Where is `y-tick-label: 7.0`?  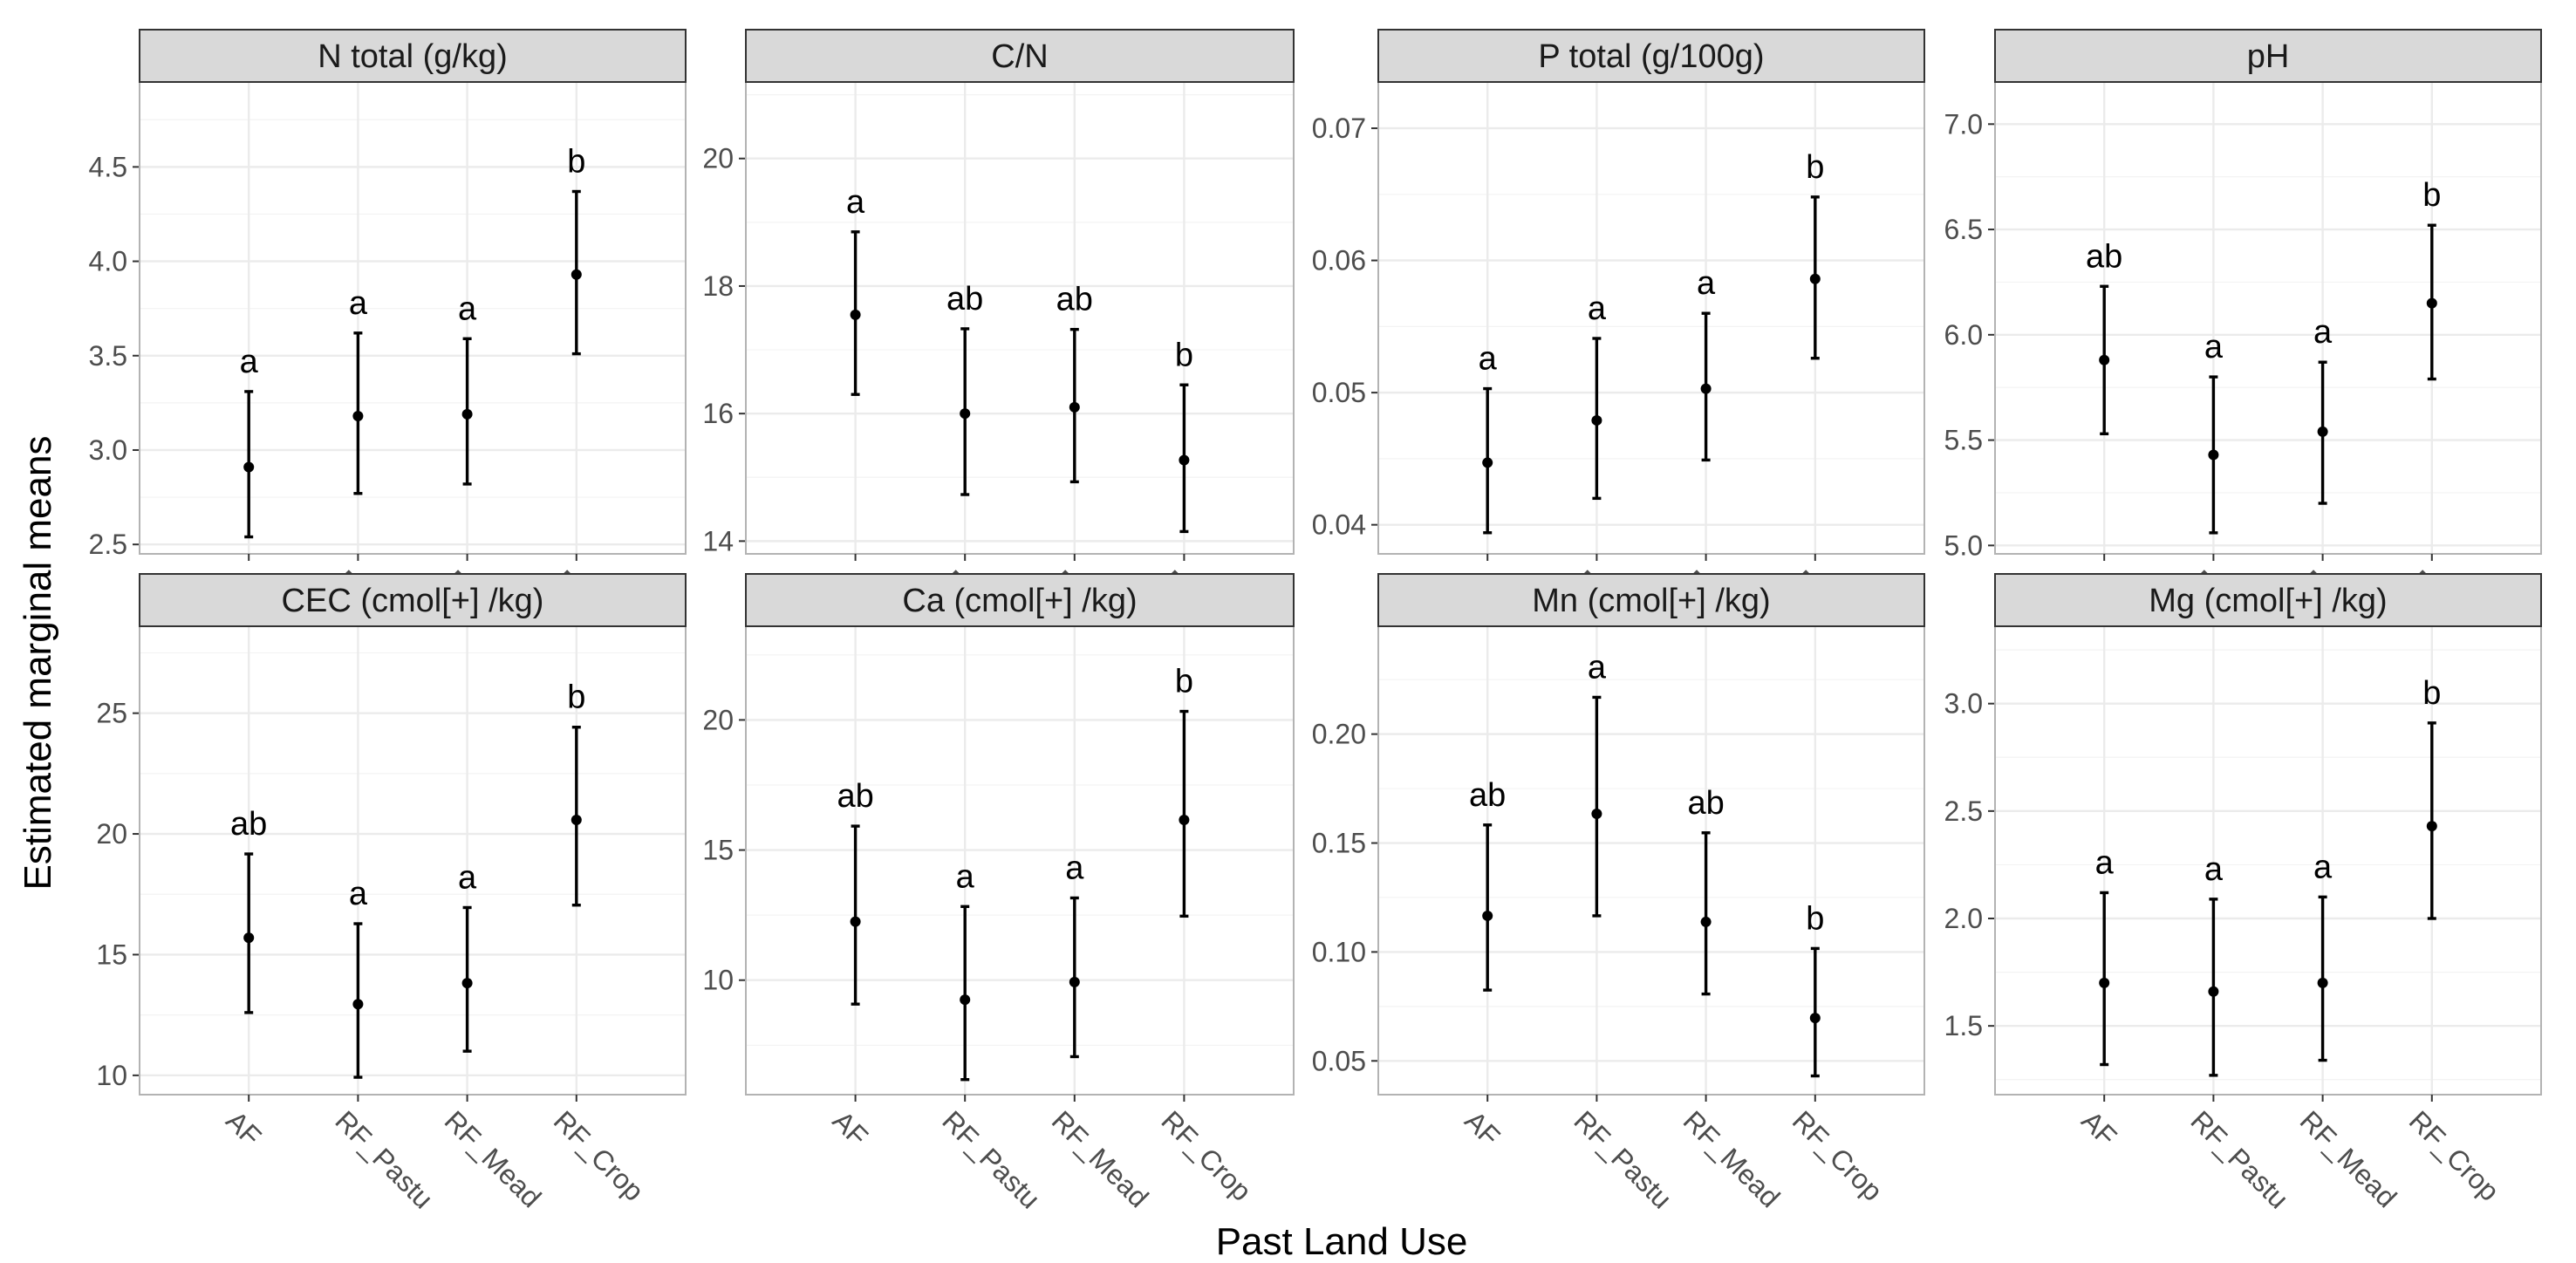
y-tick-label: 7.0 is located at coordinates (1963, 124).